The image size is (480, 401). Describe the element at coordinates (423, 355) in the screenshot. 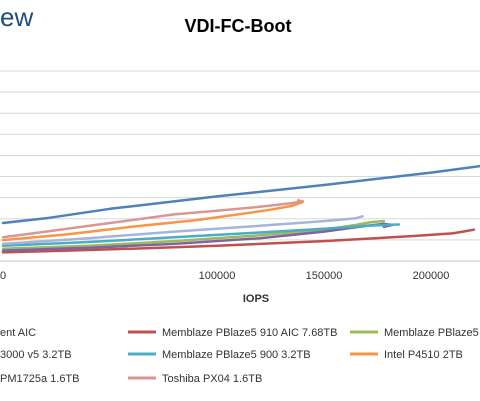

I see `legend-entry: Intel P4510 2TB` at that location.